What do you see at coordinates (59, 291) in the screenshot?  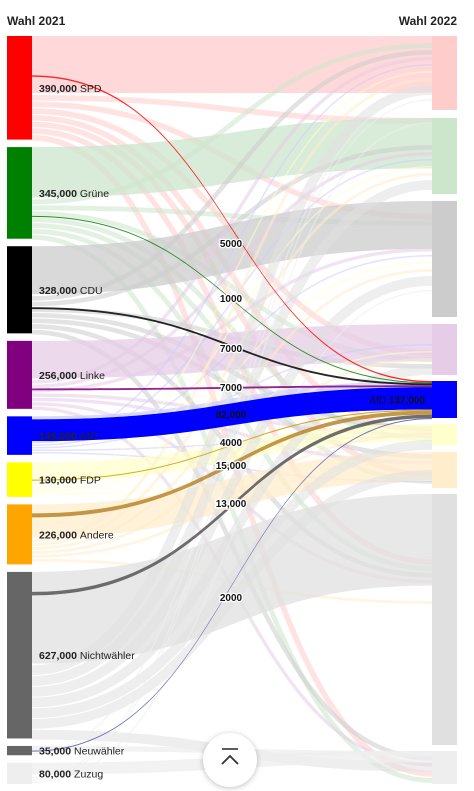 I see `source-value: 328,000` at bounding box center [59, 291].